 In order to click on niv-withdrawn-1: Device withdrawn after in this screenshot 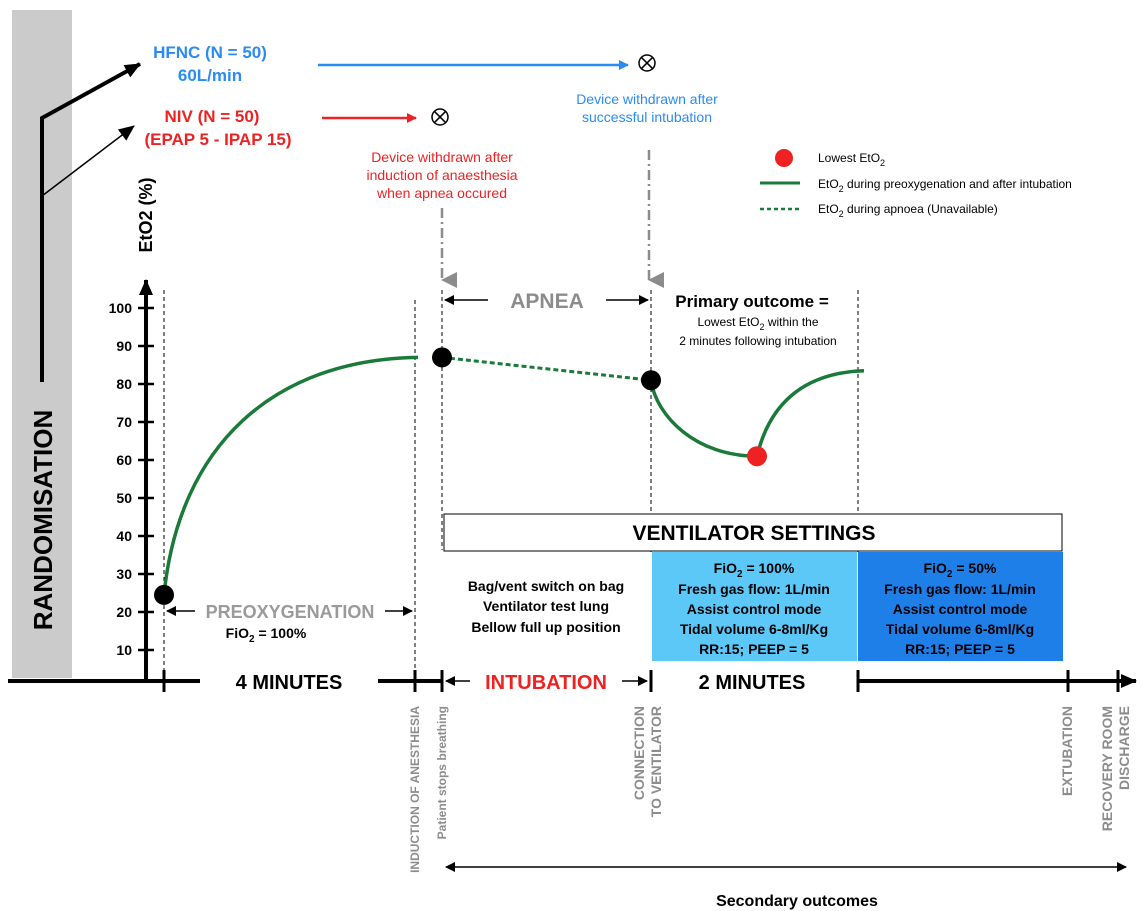, I will do `click(442, 157)`.